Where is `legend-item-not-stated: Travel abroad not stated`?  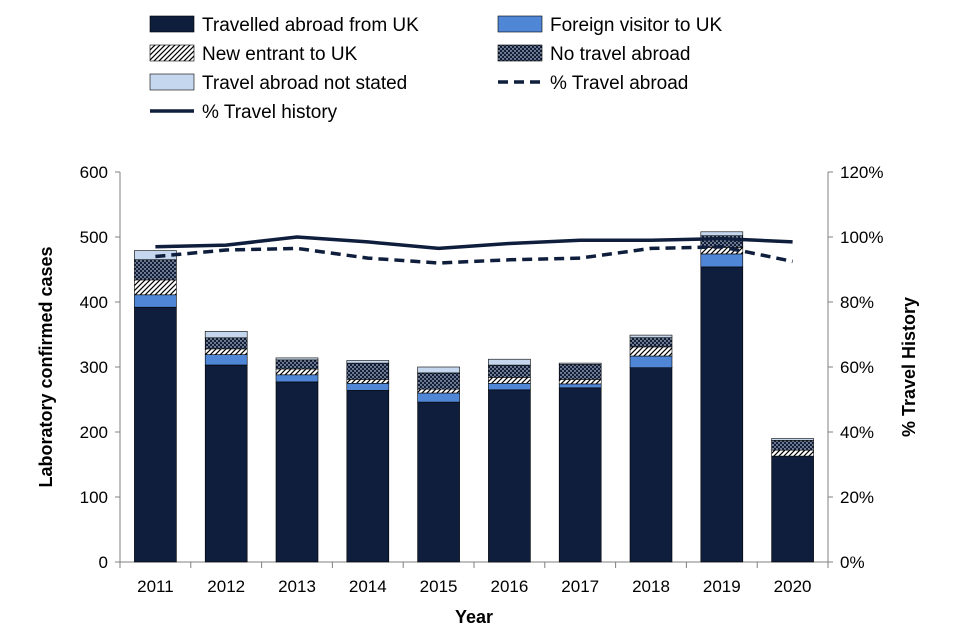
legend-item-not-stated: Travel abroad not stated is located at coordinates (278, 83).